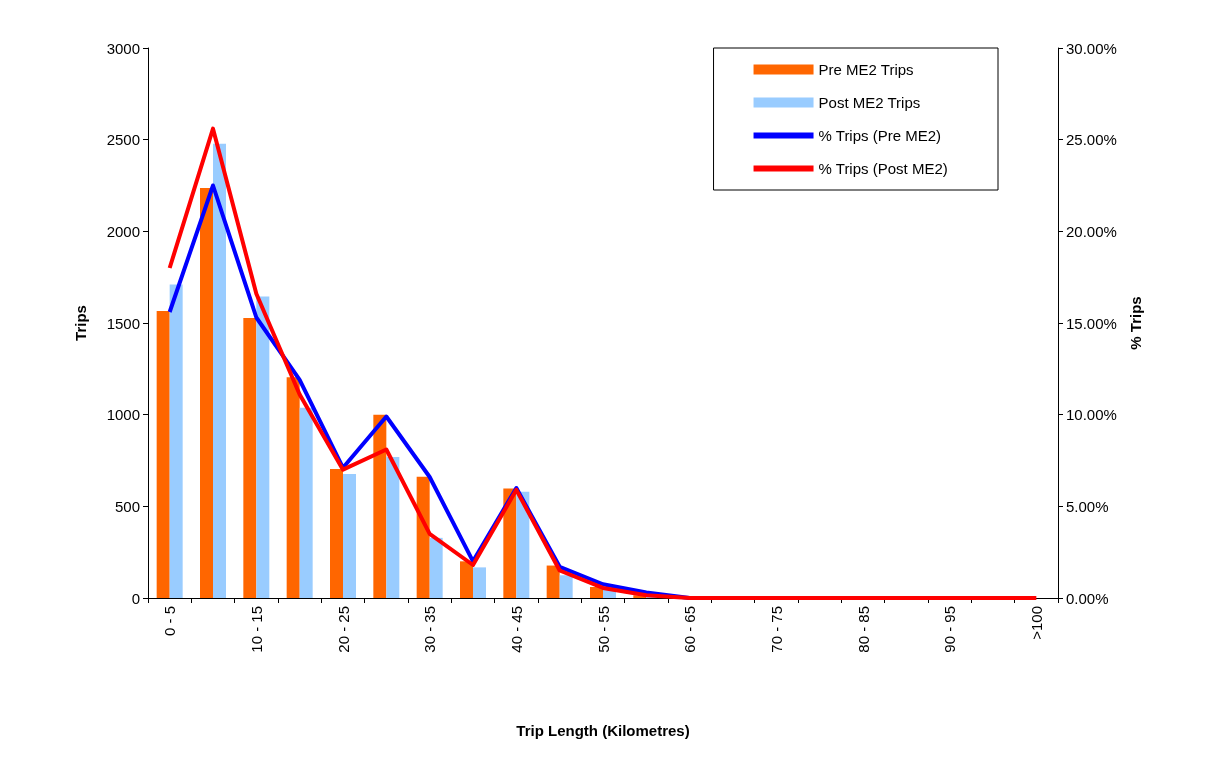 This screenshot has height=769, width=1206. Describe the element at coordinates (776, 629) in the screenshot. I see `x-tick-label: 70 - 75` at that location.